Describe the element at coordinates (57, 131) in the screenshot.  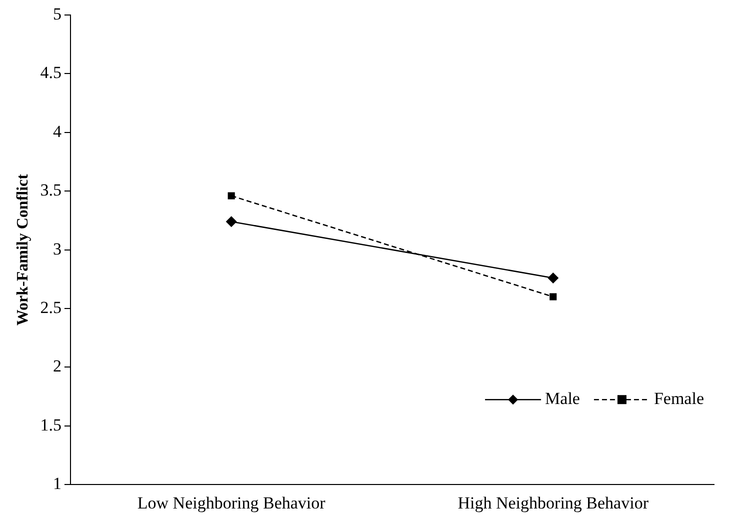
I see `y-tick-label: 4` at that location.